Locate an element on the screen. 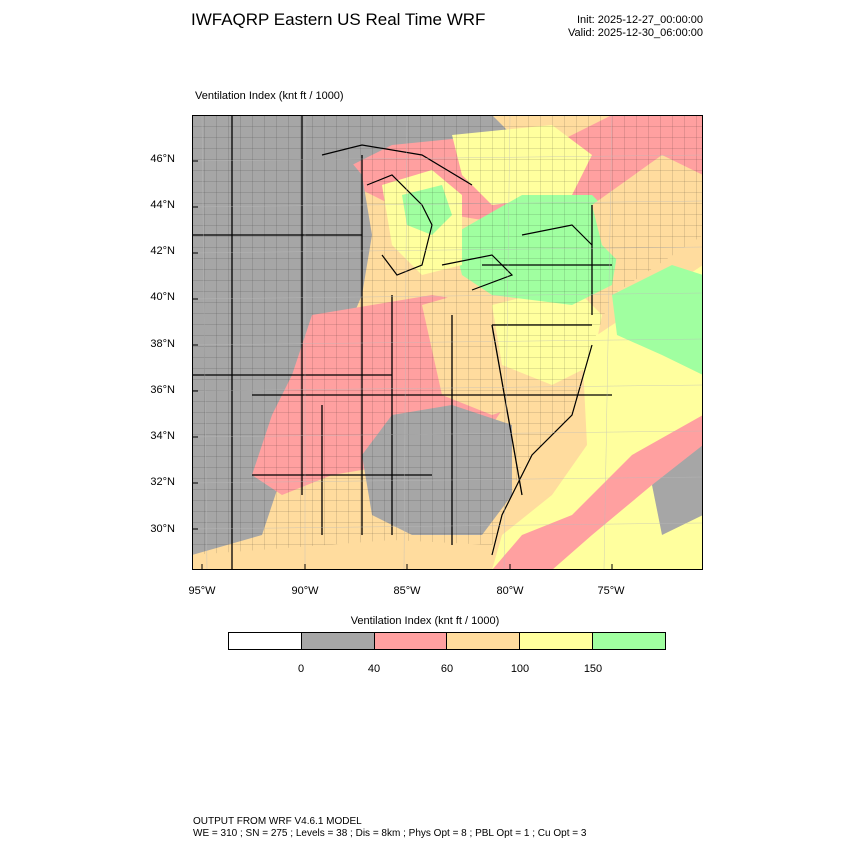  lat-tick-40: 40°N is located at coordinates (162, 297).